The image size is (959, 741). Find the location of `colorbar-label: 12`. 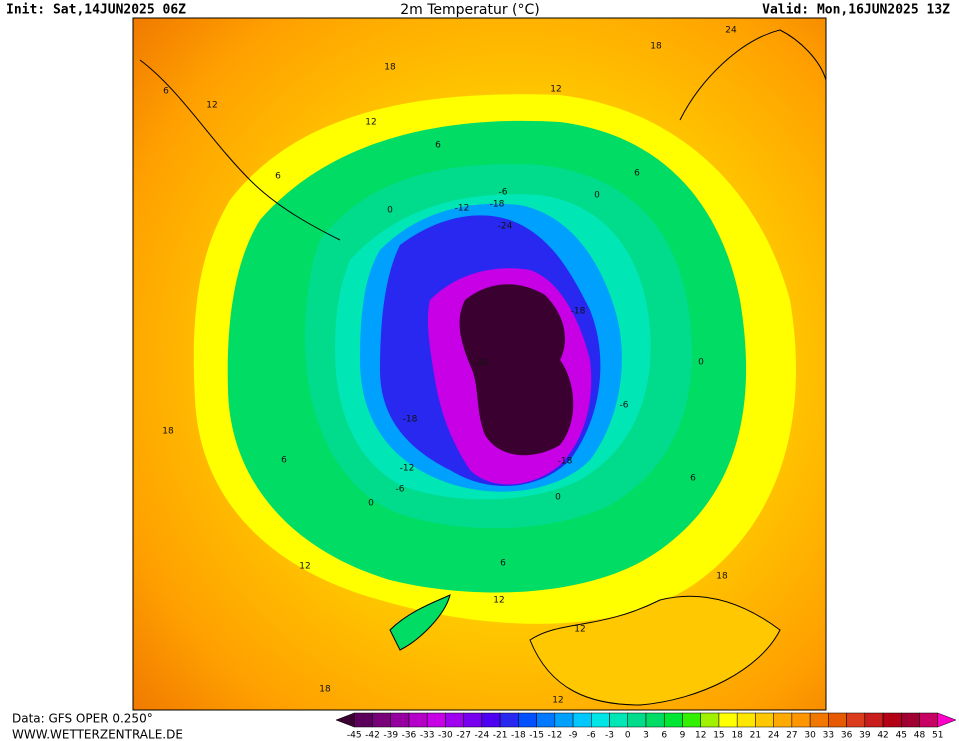

colorbar-label: 12 is located at coordinates (700, 736).